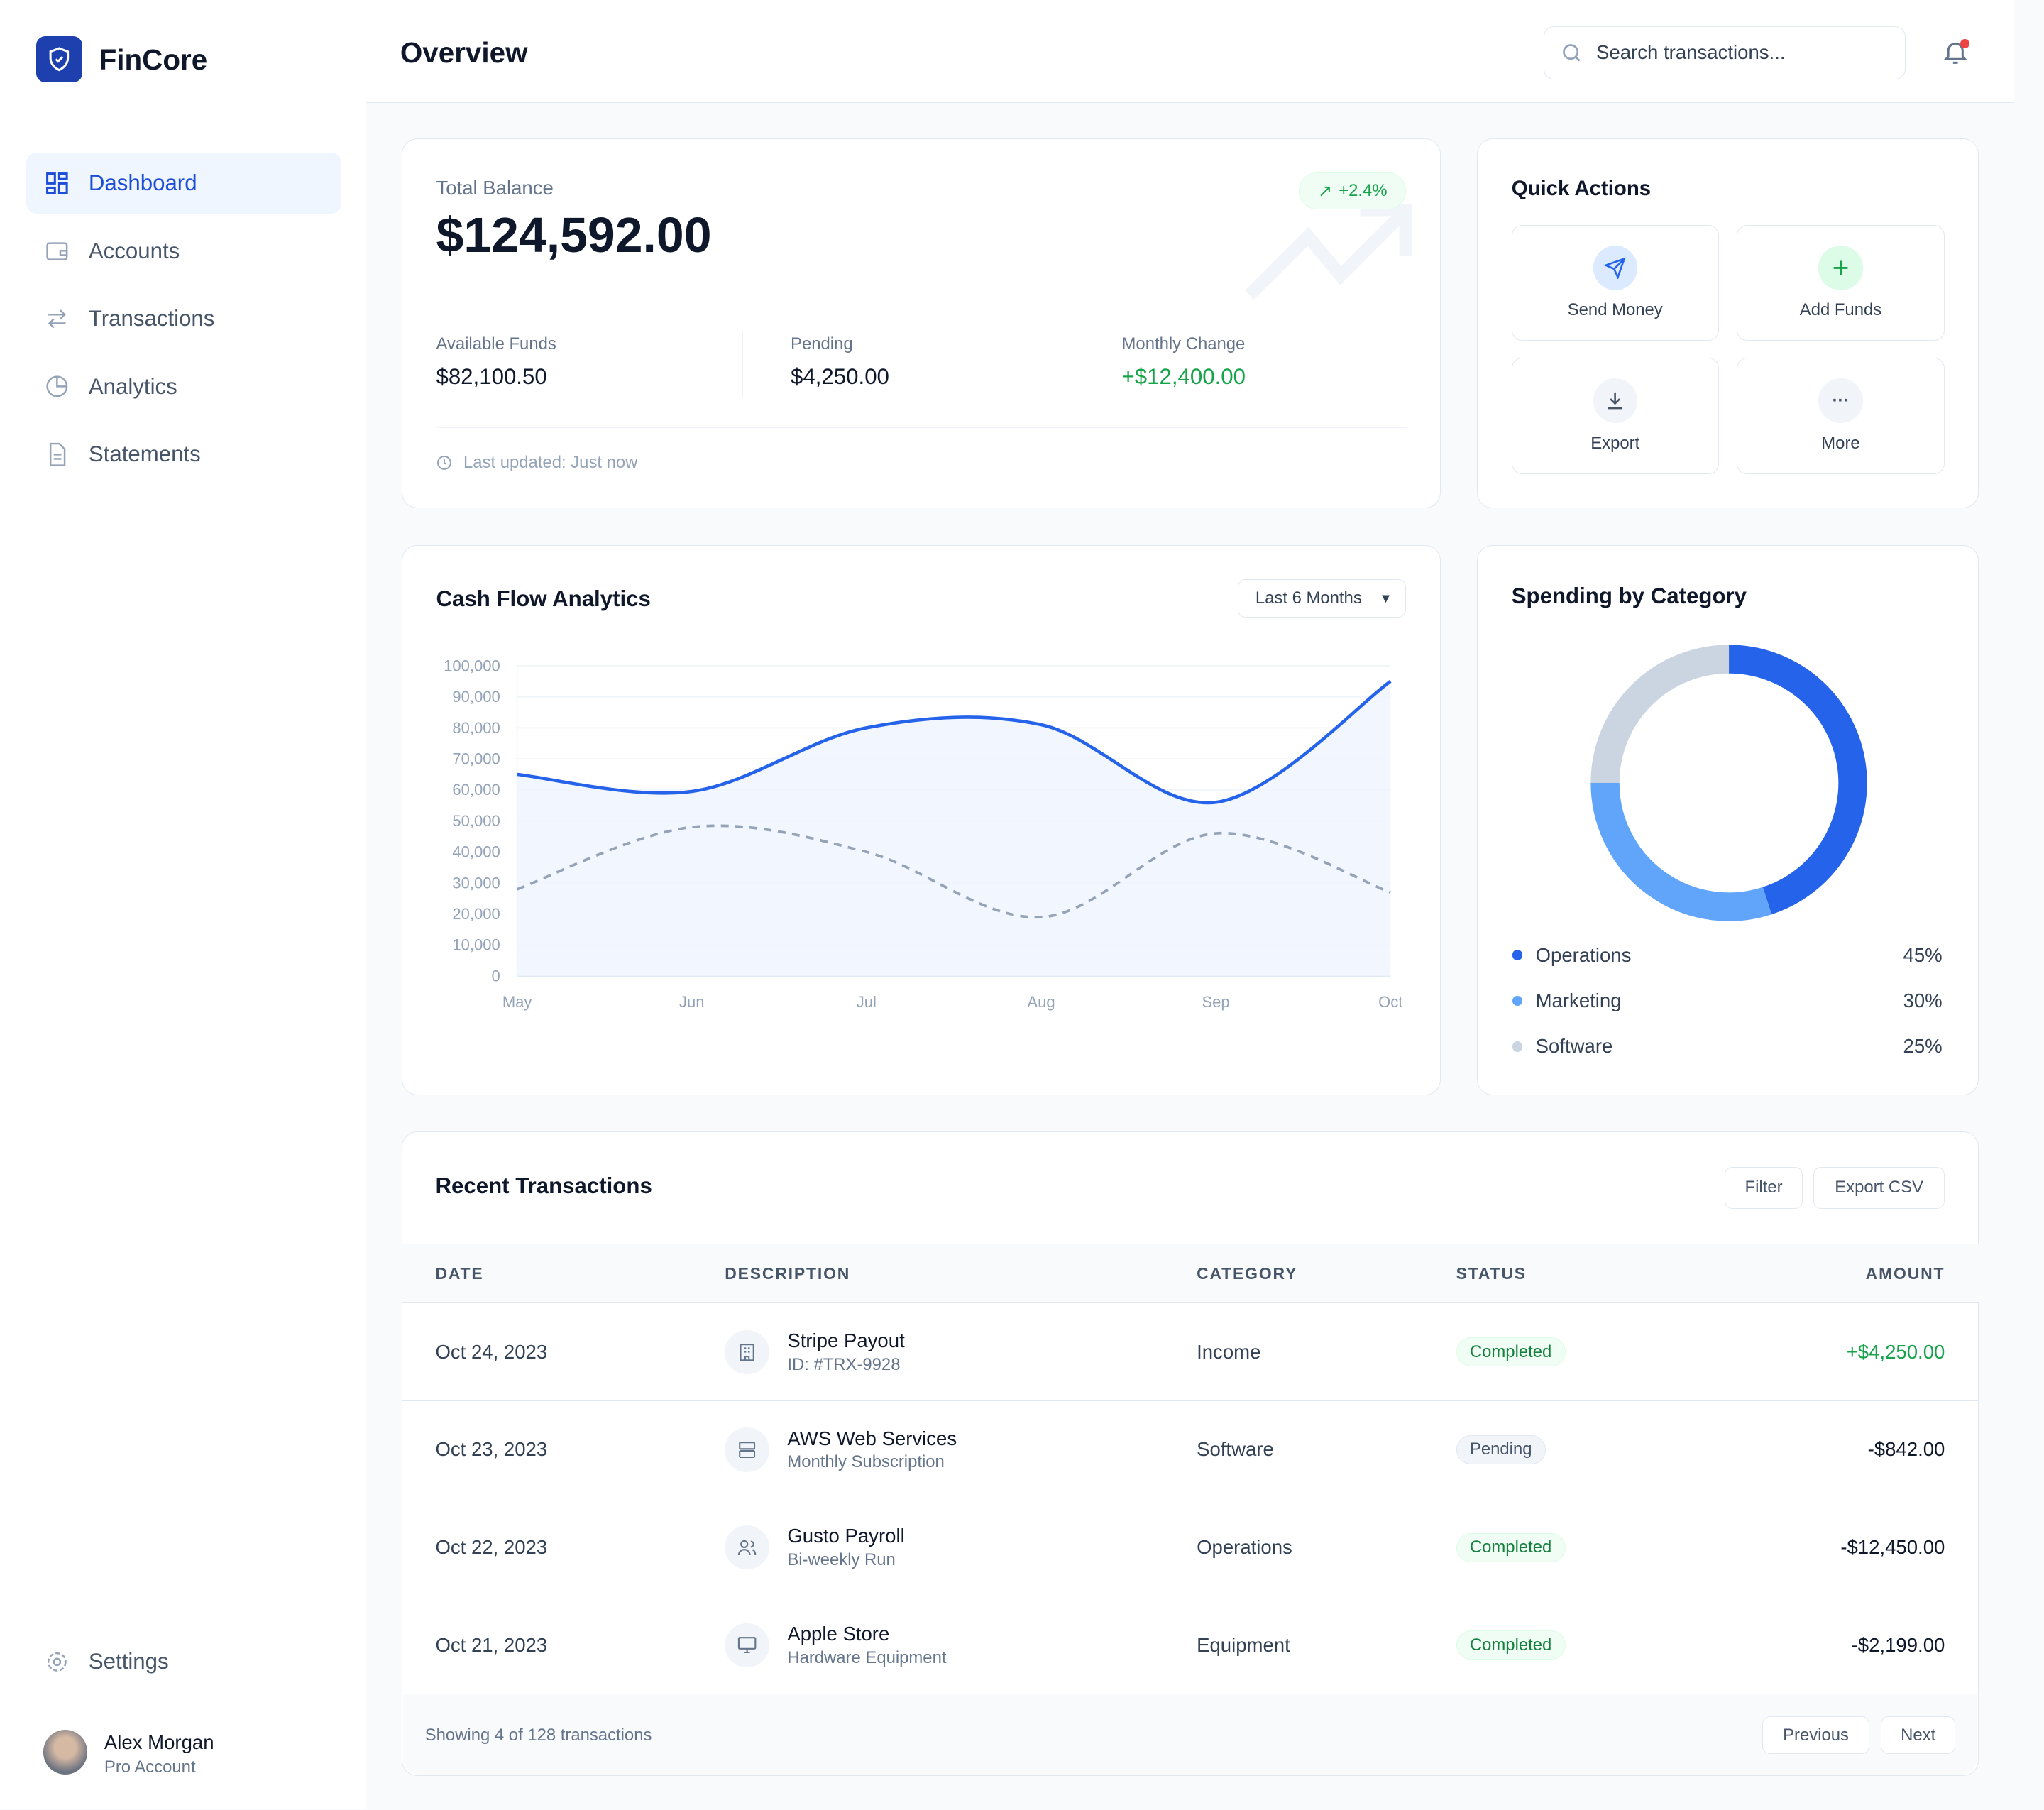 The image size is (2044, 1810). Describe the element at coordinates (491, 1645) in the screenshot. I see `date-cell: Oct 21, 2023` at that location.